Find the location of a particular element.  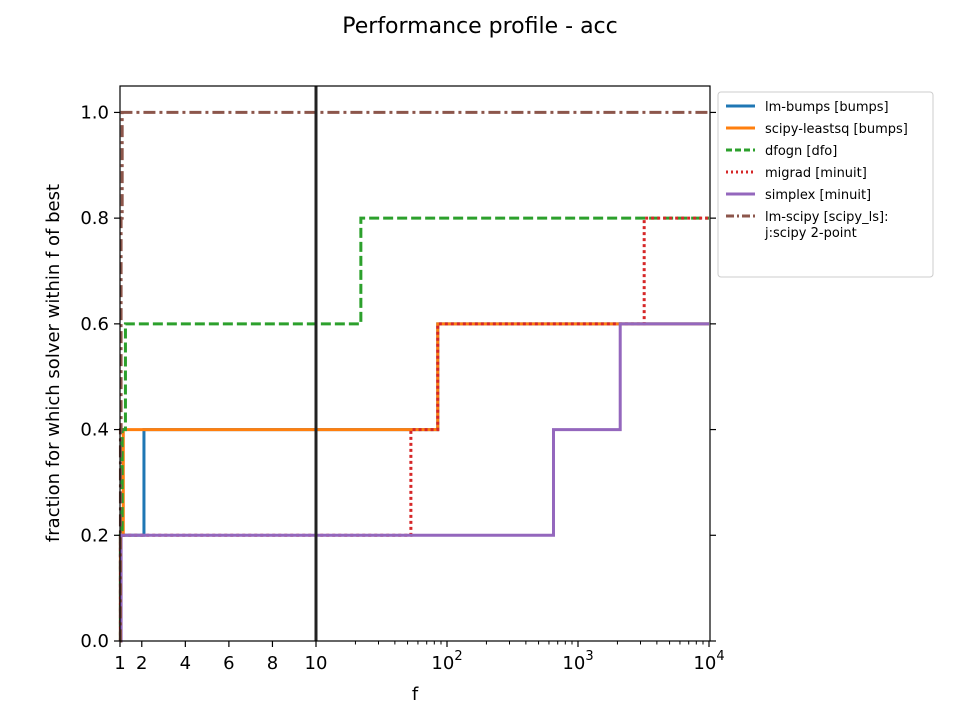

legend-label-2: dfogn [dfo] is located at coordinates (801, 151).